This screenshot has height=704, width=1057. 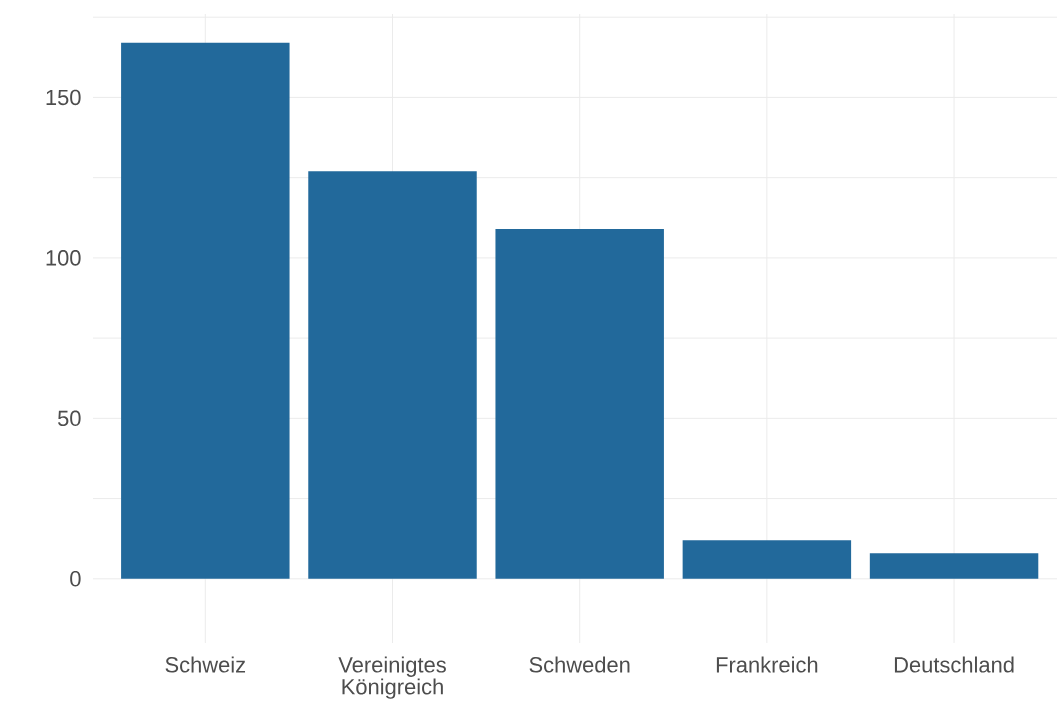 I want to click on x-tick-label: Deutschland, so click(x=954, y=664).